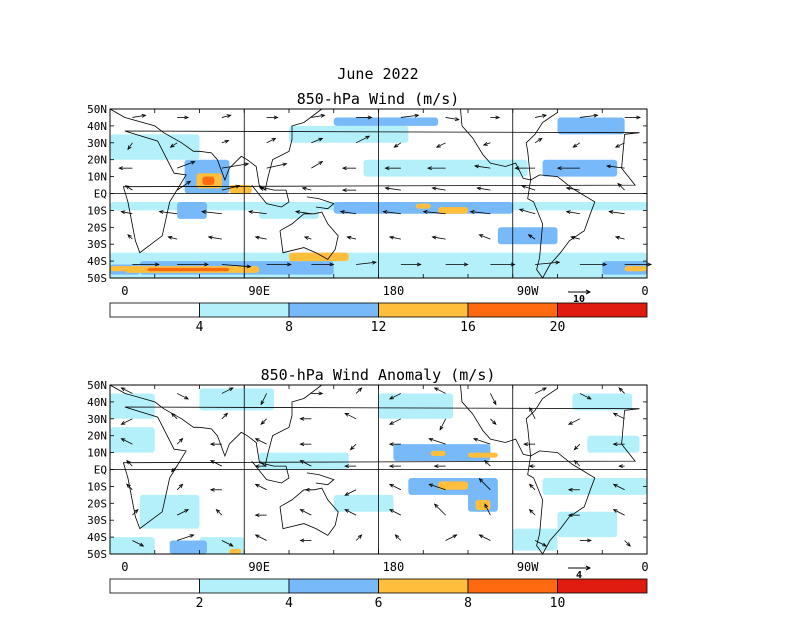 This screenshot has width=800, height=618. I want to click on panel-wind-colorbar: 4 8 12 16 20, so click(378, 318).